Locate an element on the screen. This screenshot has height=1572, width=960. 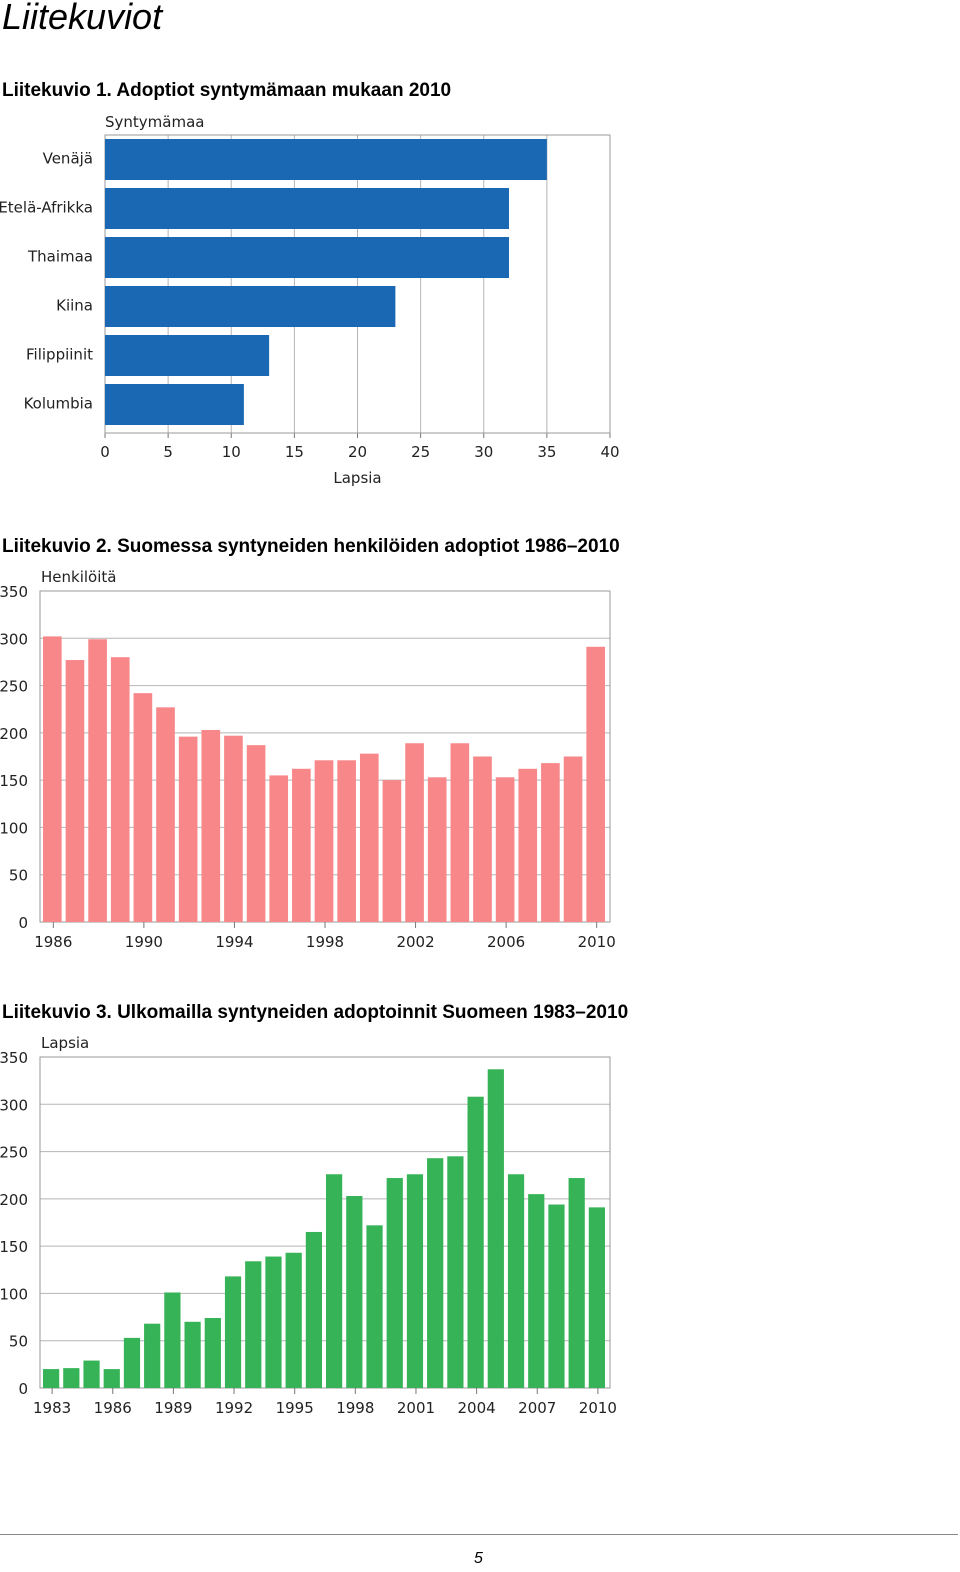
x-tick-label: 1995 is located at coordinates (295, 1408).